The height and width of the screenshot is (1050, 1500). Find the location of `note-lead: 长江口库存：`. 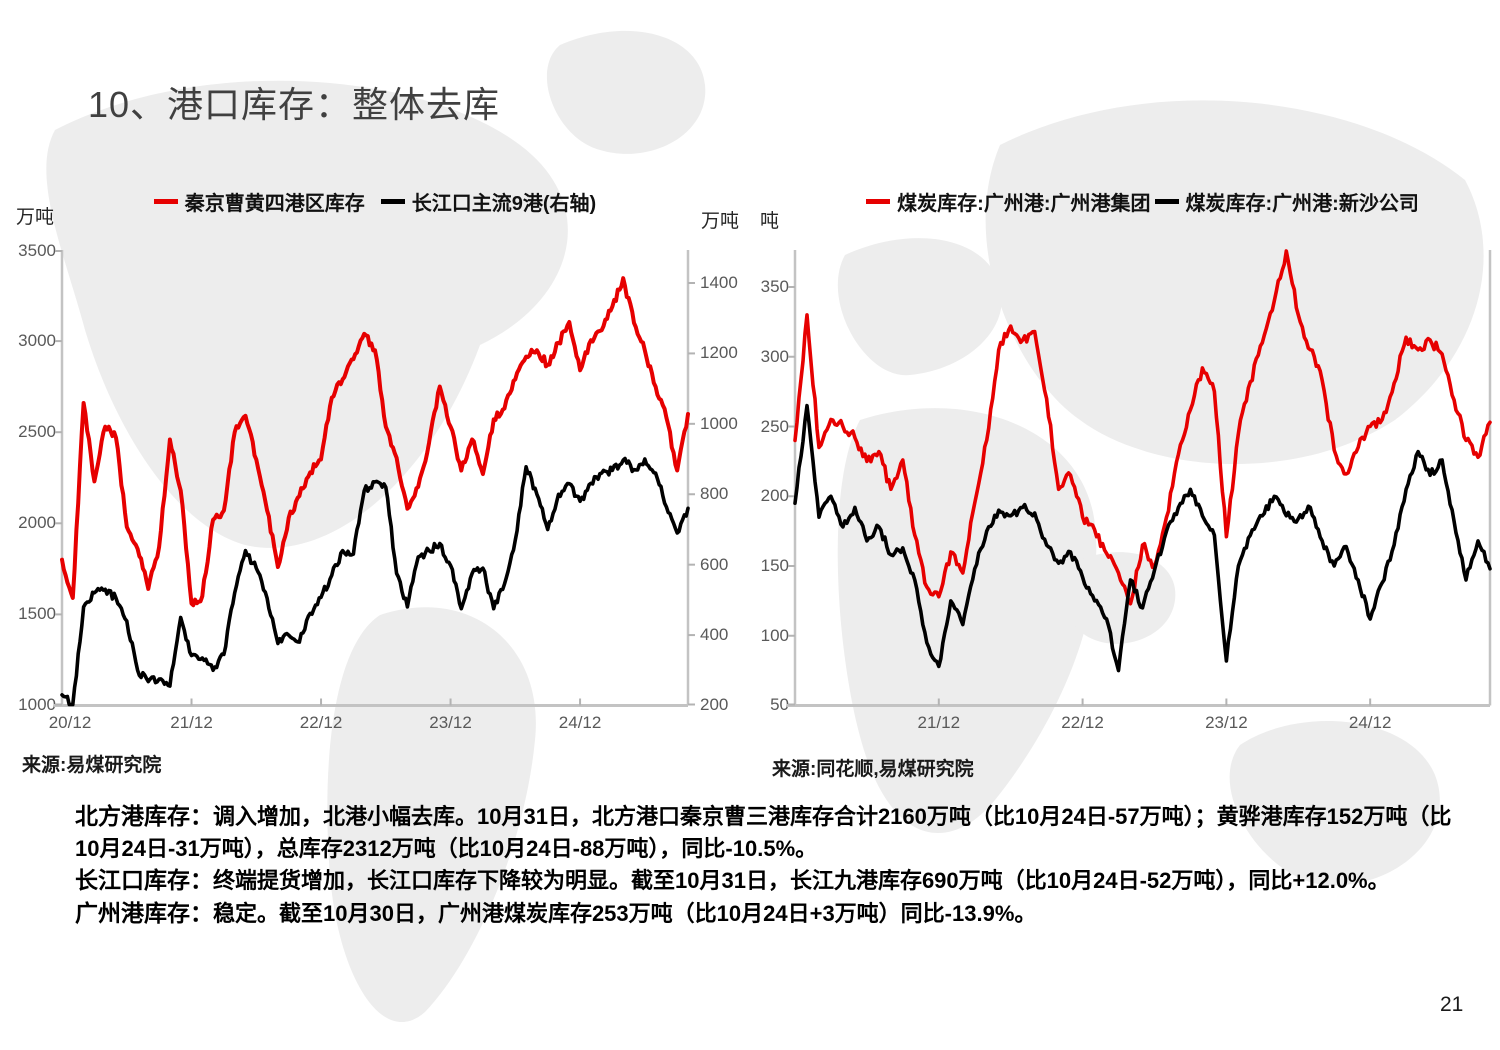

note-lead: 长江口库存： is located at coordinates (144, 879).